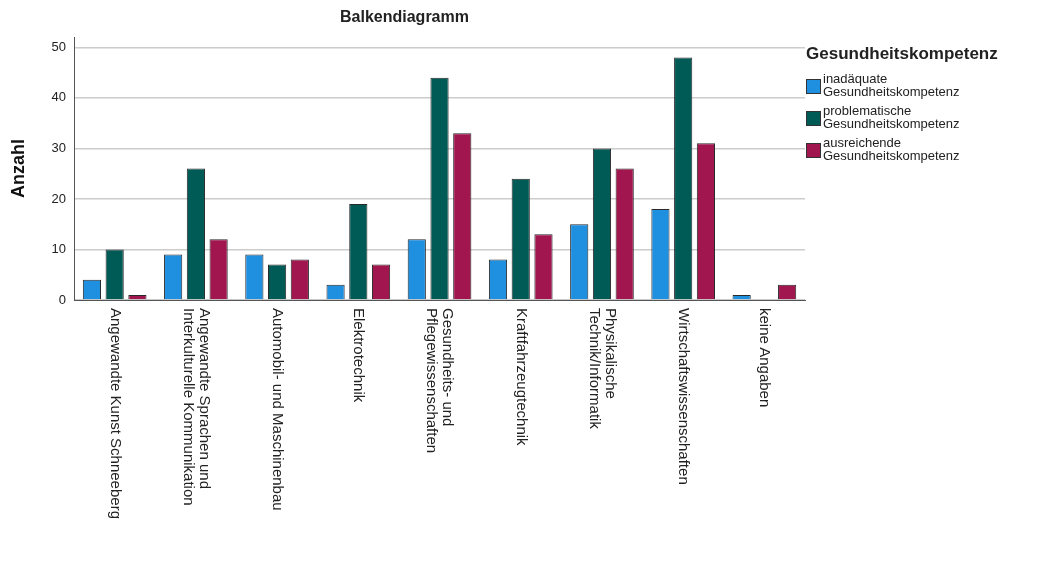 The width and height of the screenshot is (1053, 572). I want to click on legend-label: inadäquate Gesundheitskompetenz, so click(892, 85).